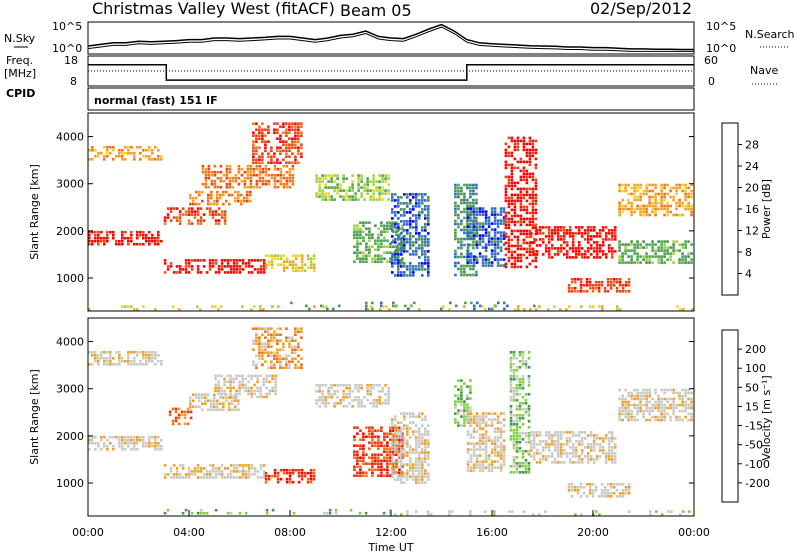  What do you see at coordinates (376, 10) in the screenshot?
I see `beam-label: Beam 05` at bounding box center [376, 10].